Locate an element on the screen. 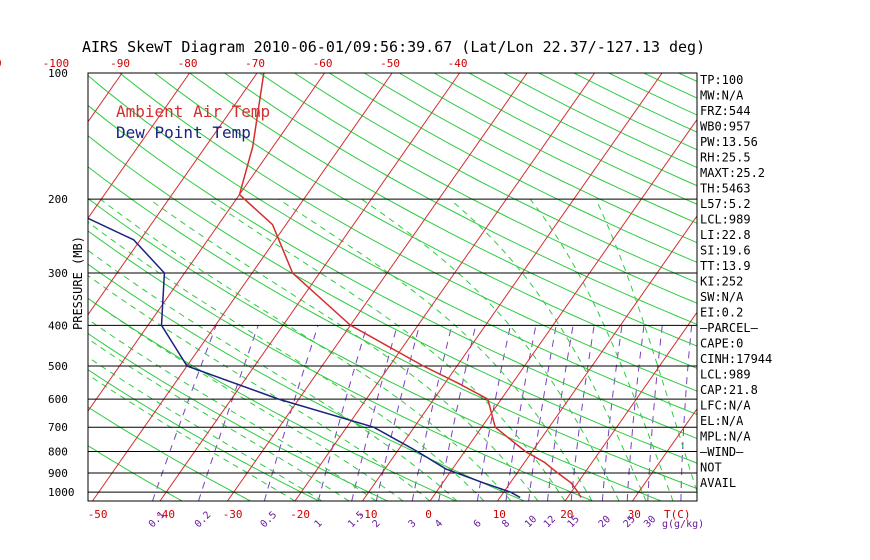  mixing-ratio-tick-label: 20 is located at coordinates (605, 522).